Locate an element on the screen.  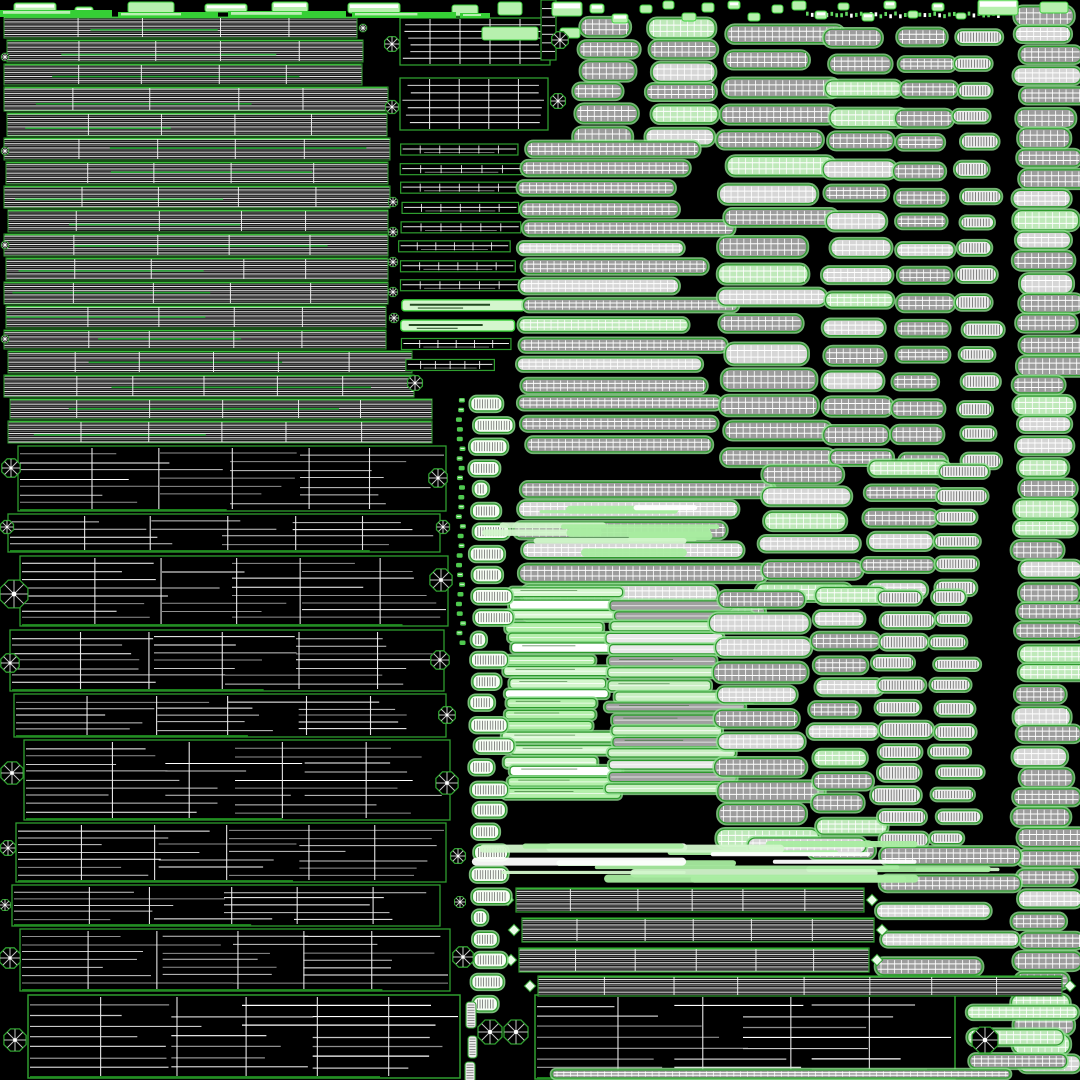
wide-strip-islands is located at coordinates (789, 942).